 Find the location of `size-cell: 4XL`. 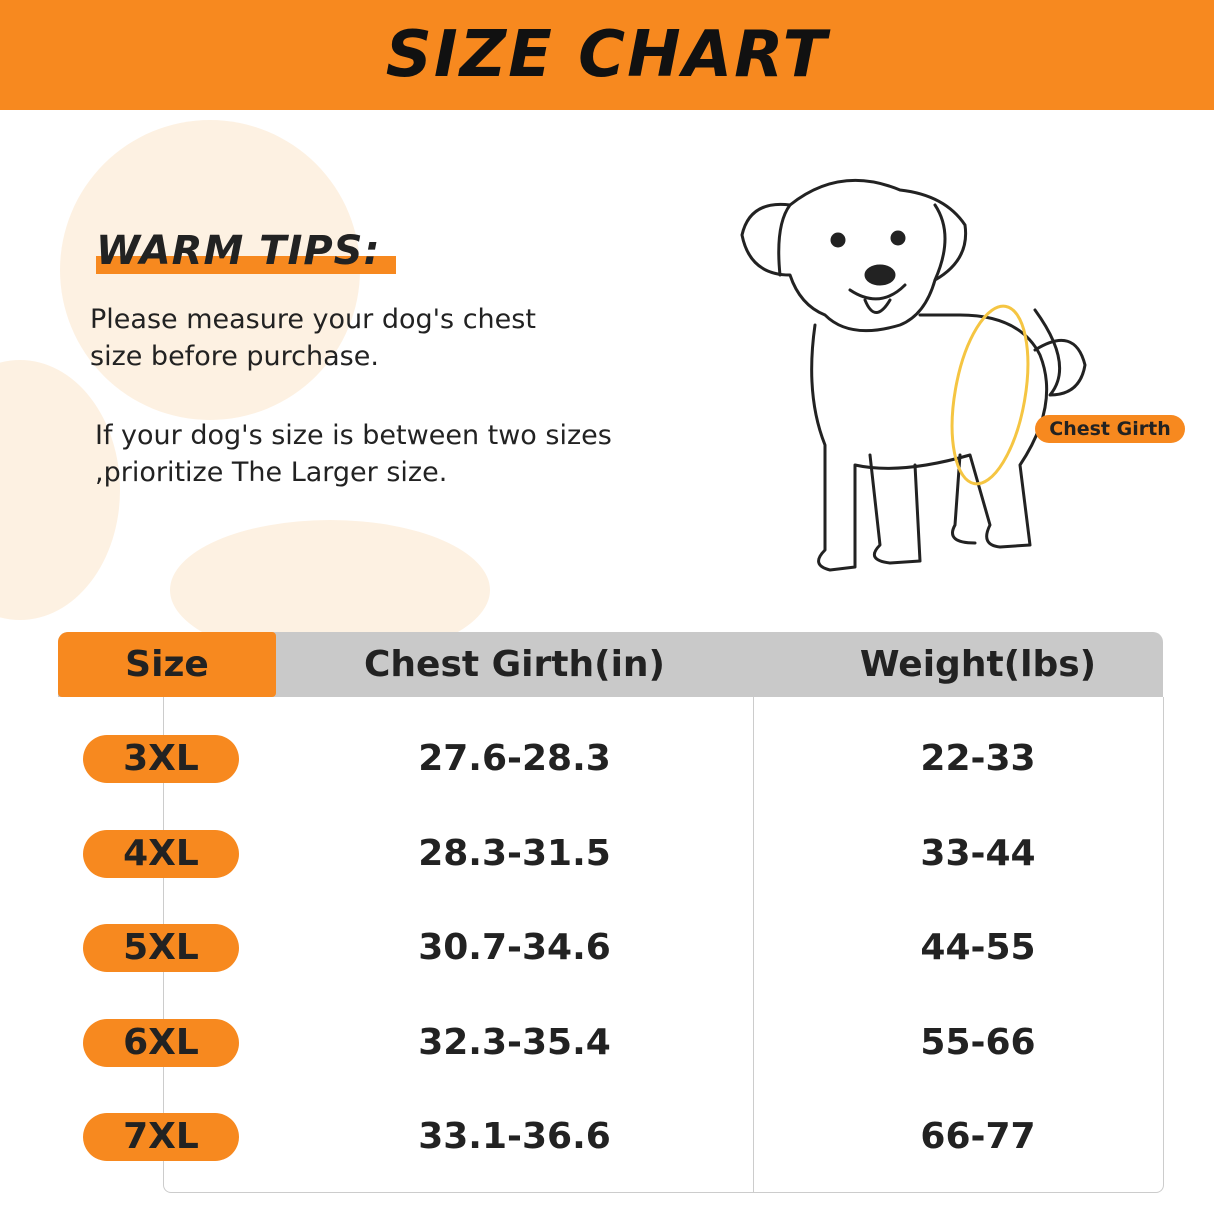

size-cell: 4XL is located at coordinates (161, 853).